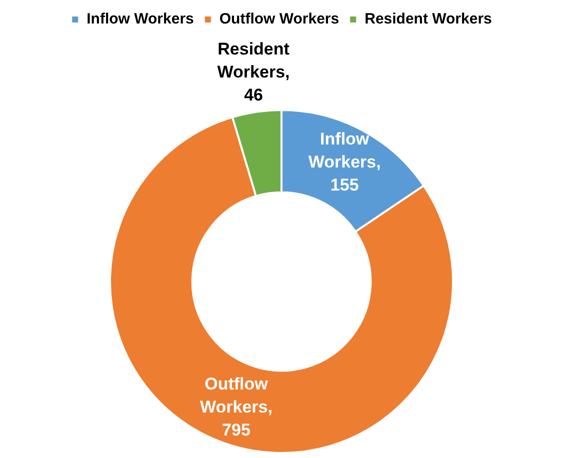 This screenshot has height=458, width=563. I want to click on data-label: Resident Workers, 46, so click(253, 72).